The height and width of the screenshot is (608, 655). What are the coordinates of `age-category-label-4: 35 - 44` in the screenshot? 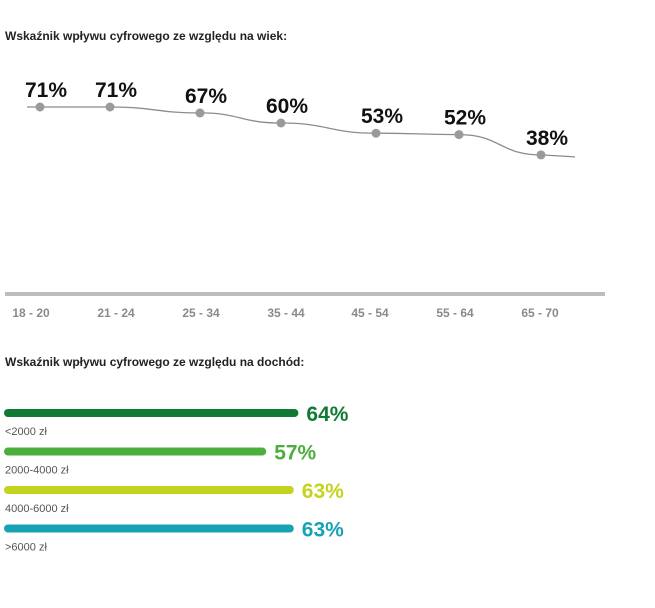 It's located at (286, 313).